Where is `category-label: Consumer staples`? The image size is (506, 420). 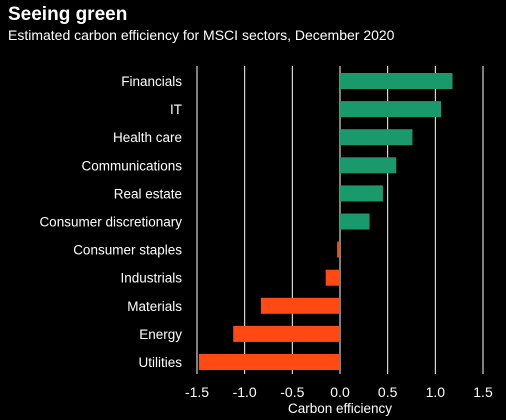 category-label: Consumer staples is located at coordinates (127, 250).